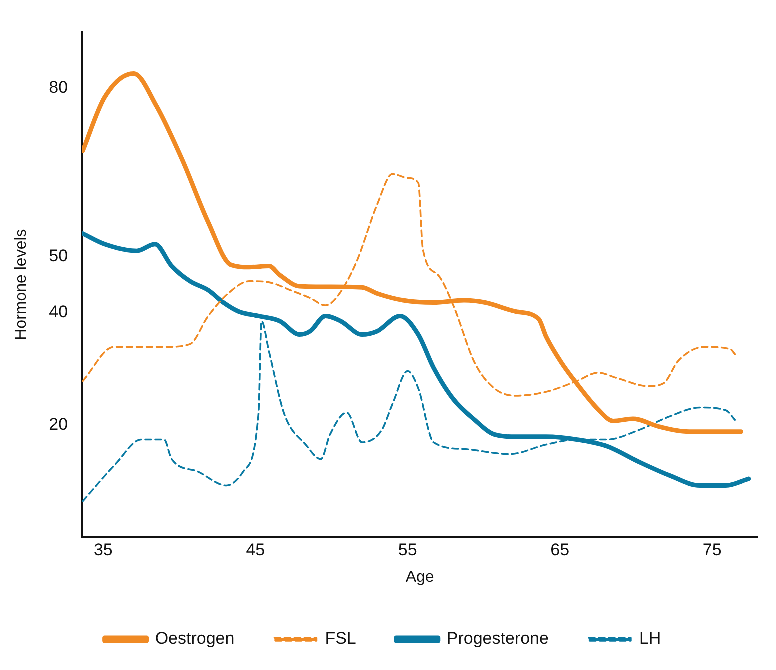 The width and height of the screenshot is (776, 670). What do you see at coordinates (560, 550) in the screenshot?
I see `x-tick-label: 65` at bounding box center [560, 550].